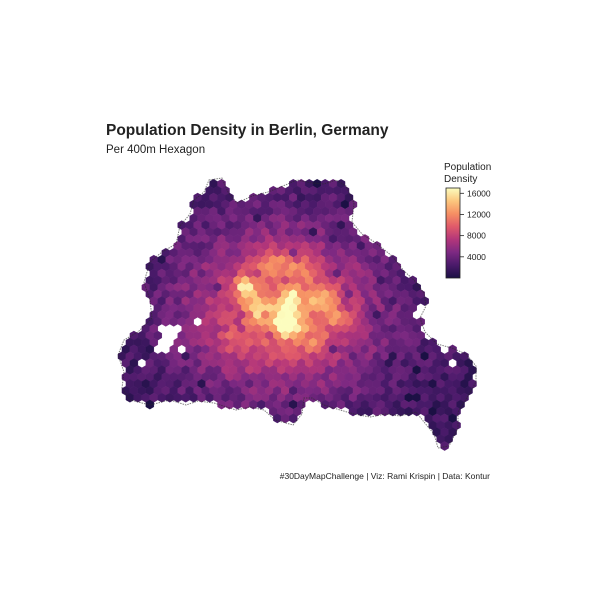 This screenshot has width=600, height=605. Describe the element at coordinates (476, 257) in the screenshot. I see `legend-tick-label: 4000` at that location.